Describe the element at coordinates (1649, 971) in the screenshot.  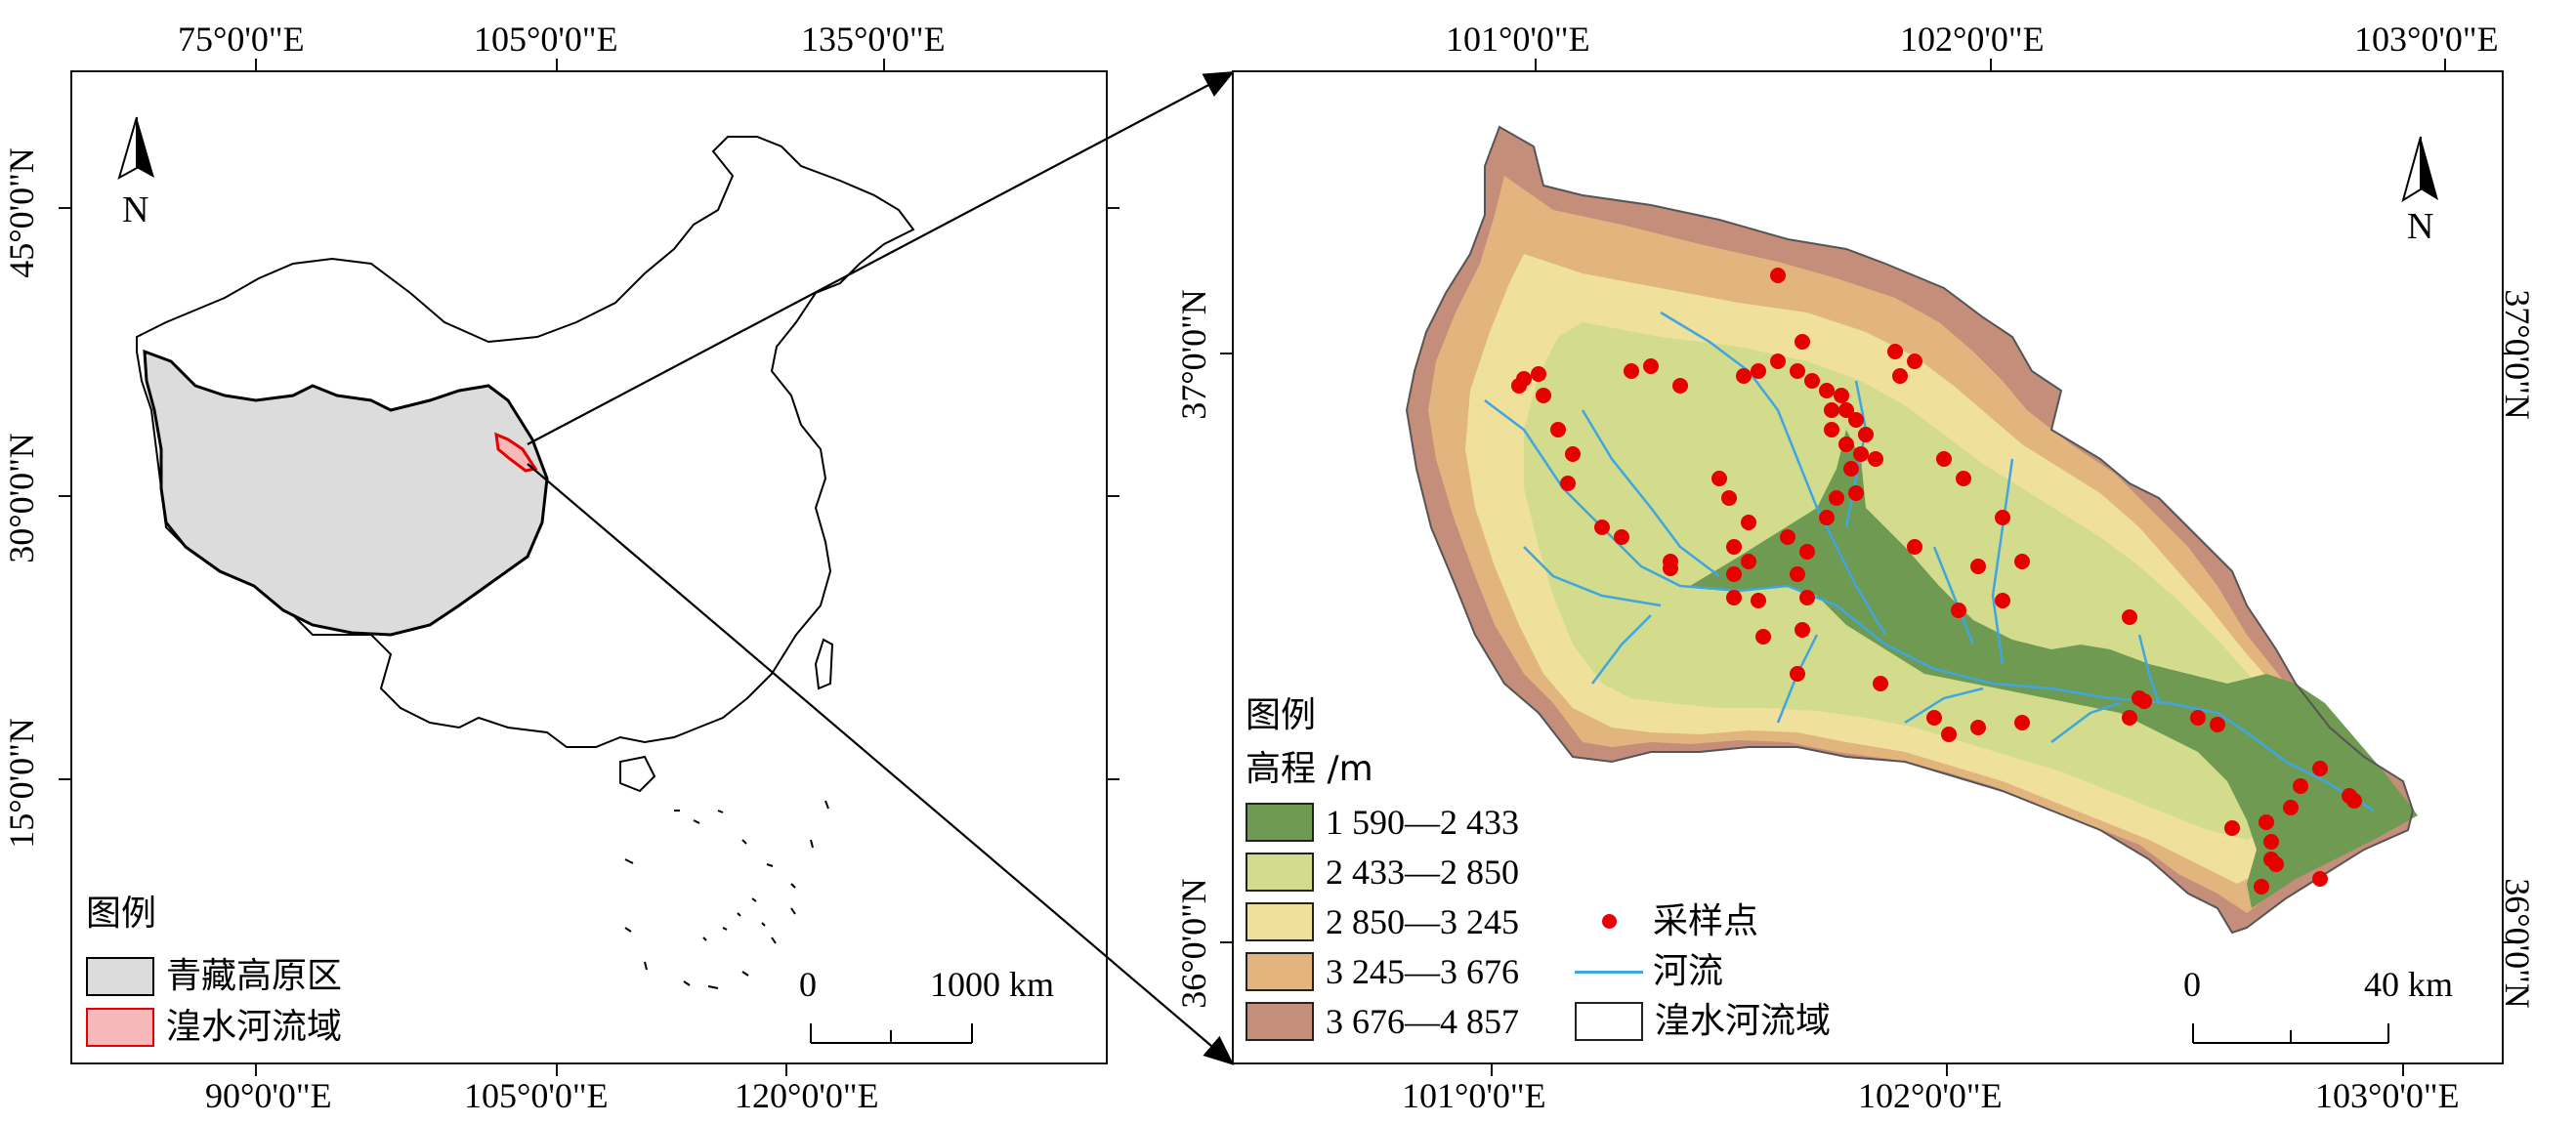
I see `legend-river: 河流` at that location.